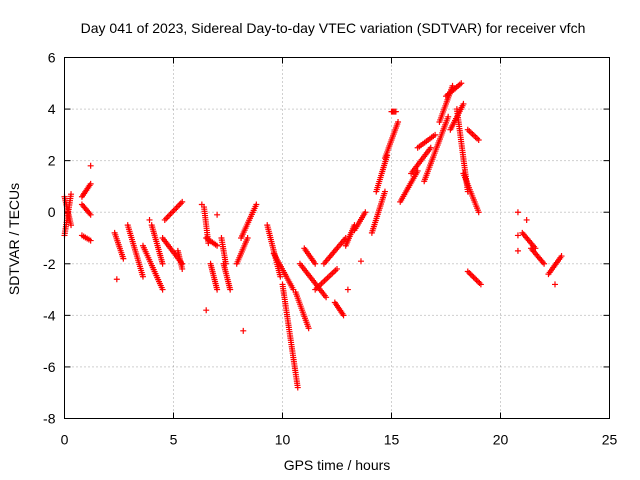 The width and height of the screenshot is (640, 480). What do you see at coordinates (49, 264) in the screenshot?
I see `y-tick-label: -2` at bounding box center [49, 264].